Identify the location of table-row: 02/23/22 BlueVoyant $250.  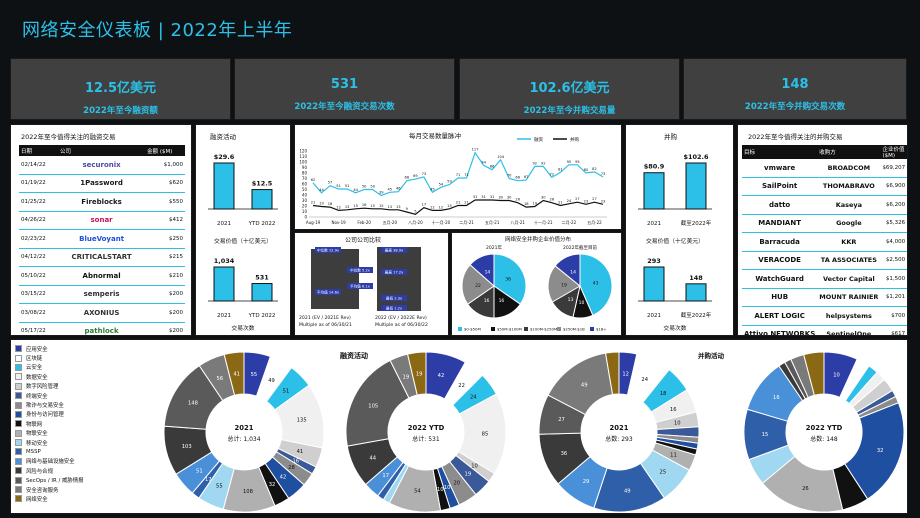
(102, 239).